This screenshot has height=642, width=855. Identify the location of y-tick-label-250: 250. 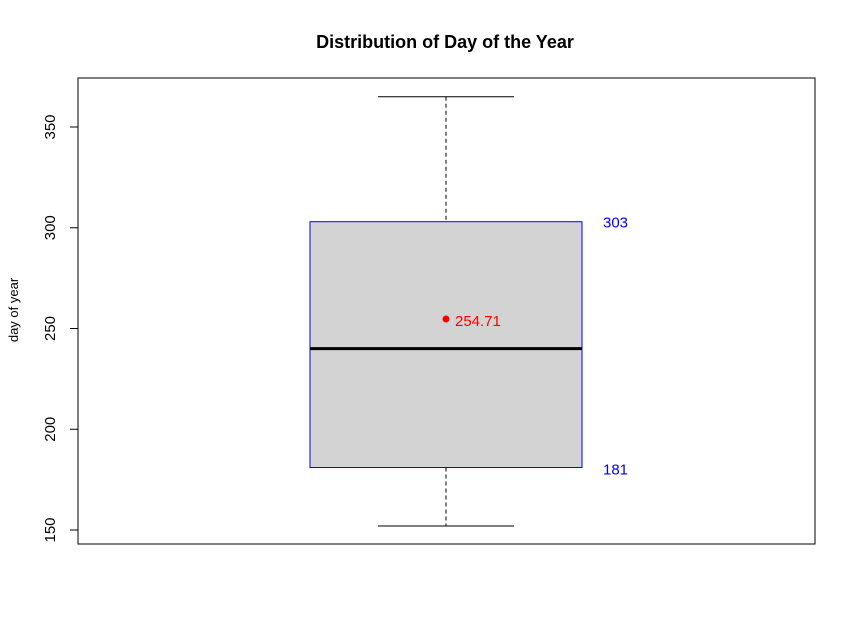
(50, 328).